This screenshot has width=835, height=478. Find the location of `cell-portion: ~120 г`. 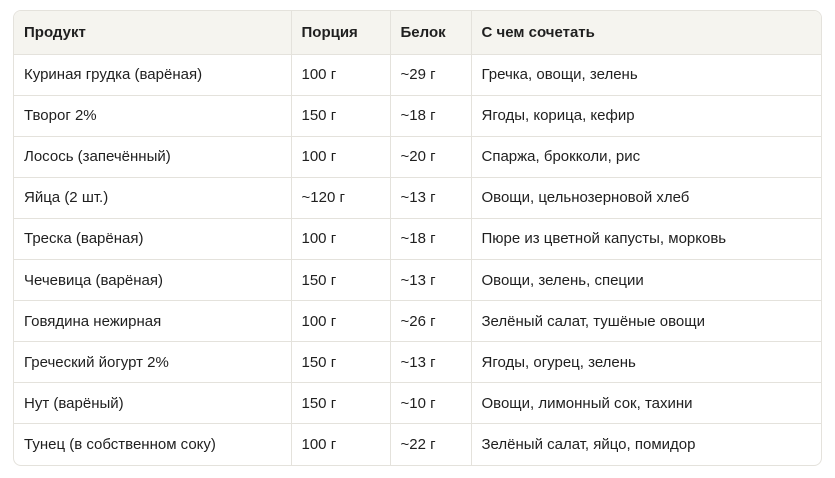

cell-portion: ~120 г is located at coordinates (340, 198).